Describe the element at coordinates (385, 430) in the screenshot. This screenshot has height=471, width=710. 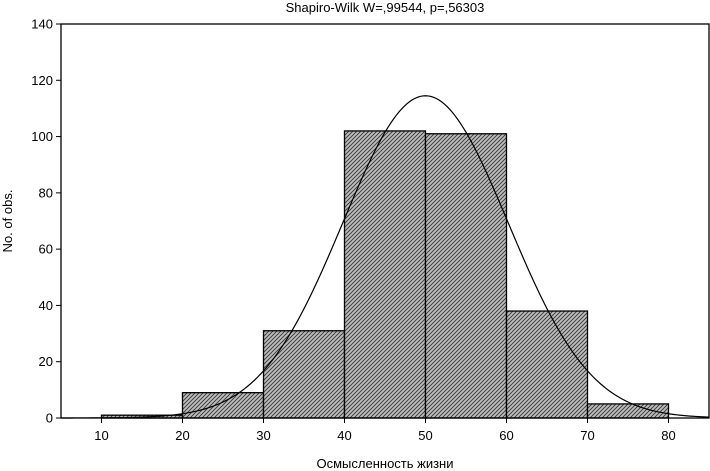
I see `x-axis: 10 20 30 40 50 60 70 80` at that location.